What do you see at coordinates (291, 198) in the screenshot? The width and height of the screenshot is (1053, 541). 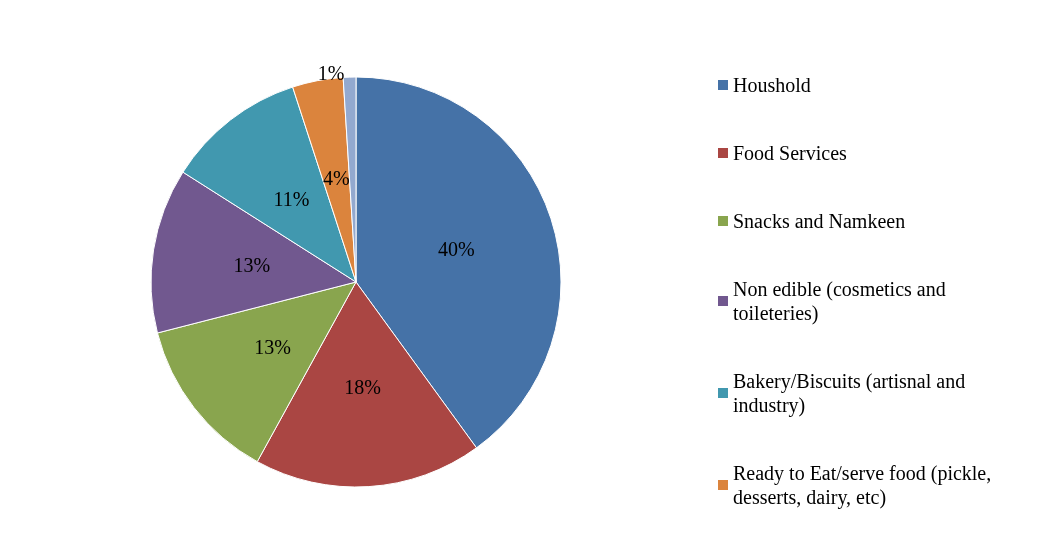 I see `data-label: 11%` at bounding box center [291, 198].